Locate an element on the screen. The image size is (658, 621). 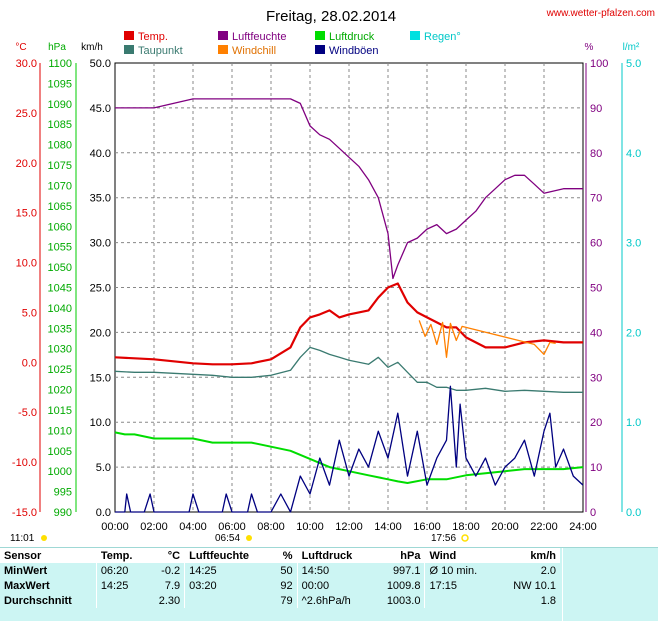
stats-pressure-value: 997.1 is located at coordinates (406, 570).